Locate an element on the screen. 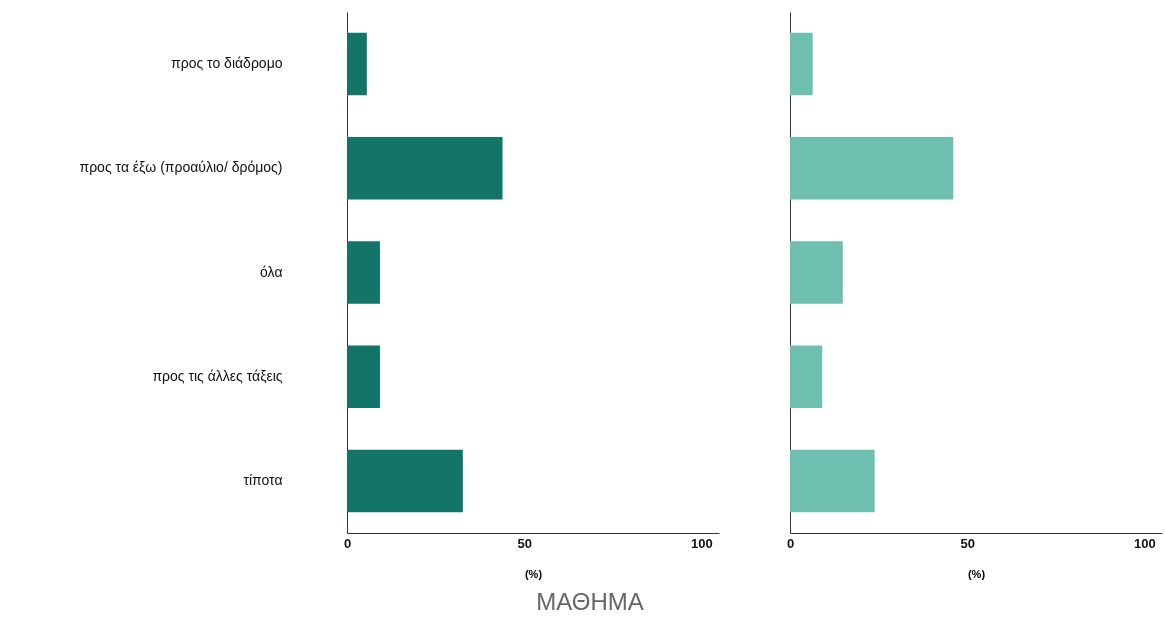 The image size is (1165, 624). y-tick-label: τίποτα is located at coordinates (263, 479).